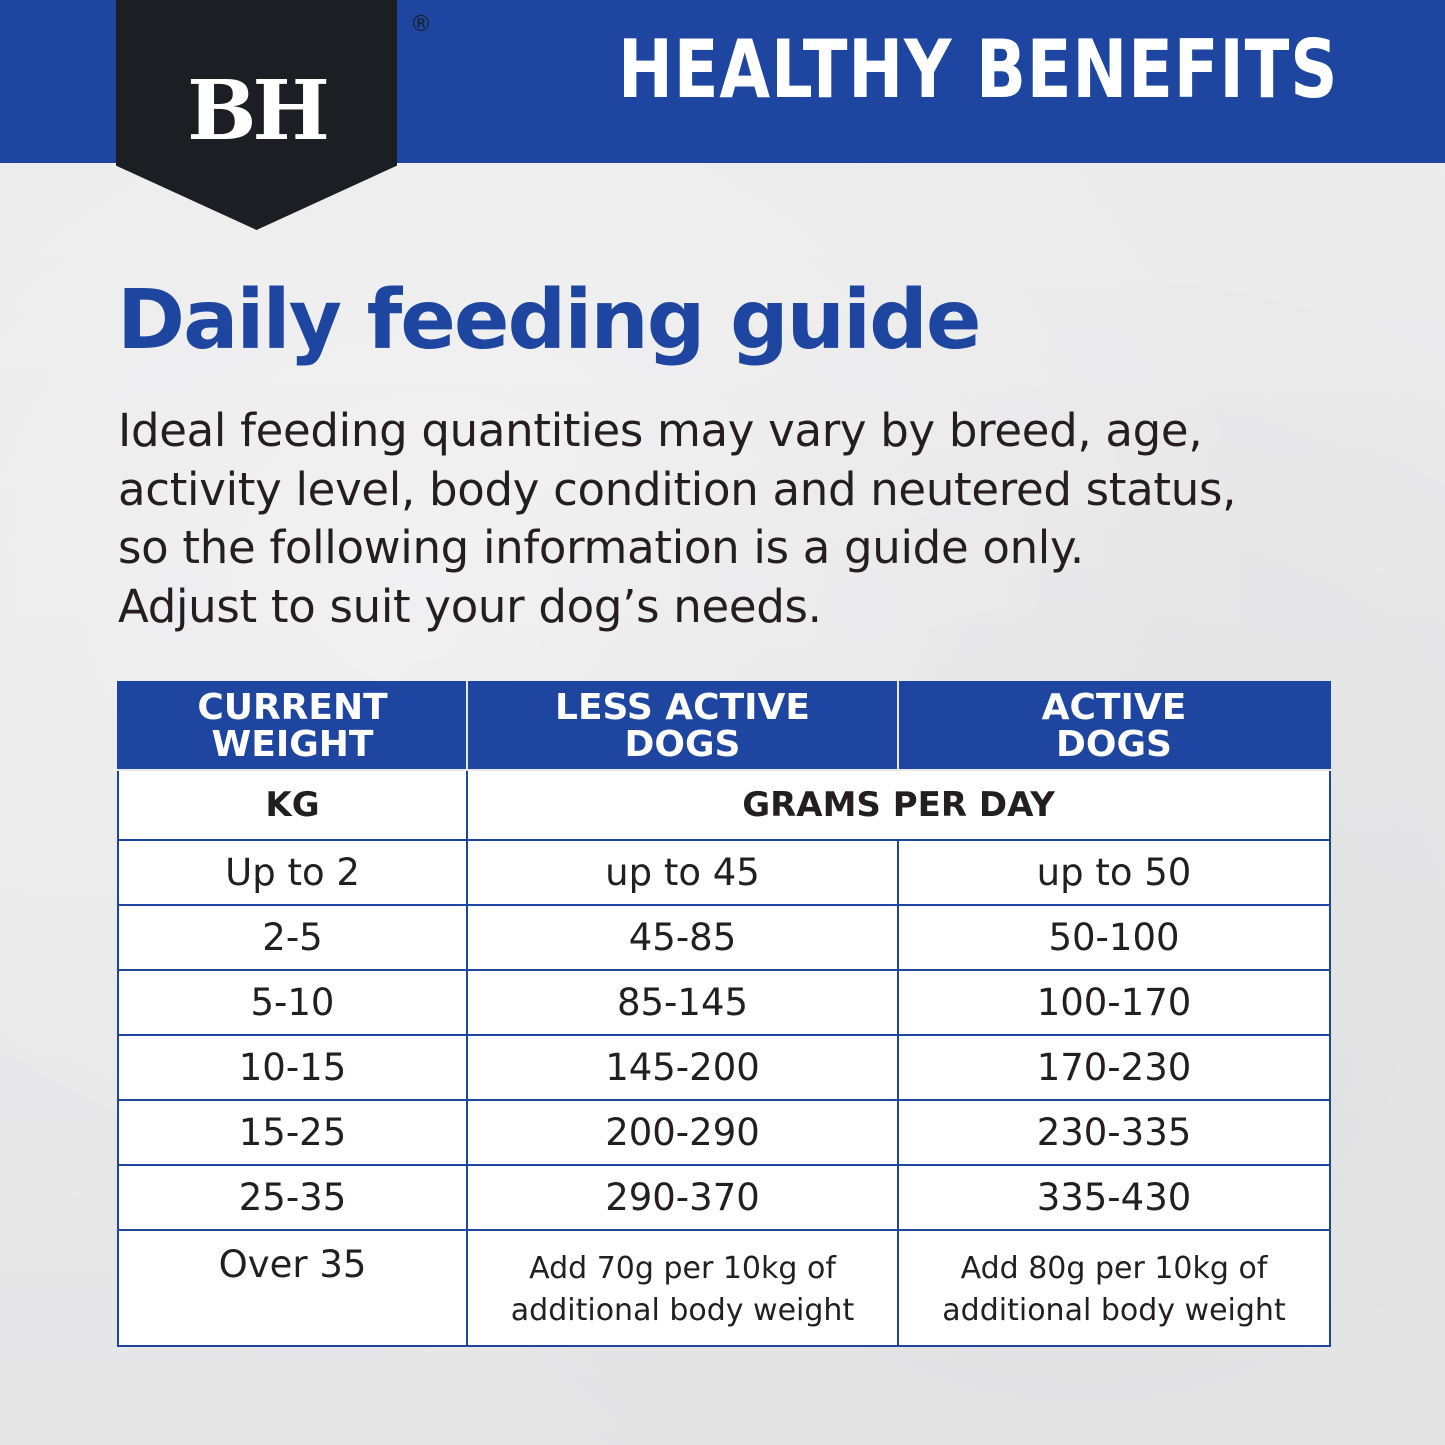 The image size is (1445, 1445). What do you see at coordinates (682, 937) in the screenshot?
I see `less-active-amount-cell: 45-85` at bounding box center [682, 937].